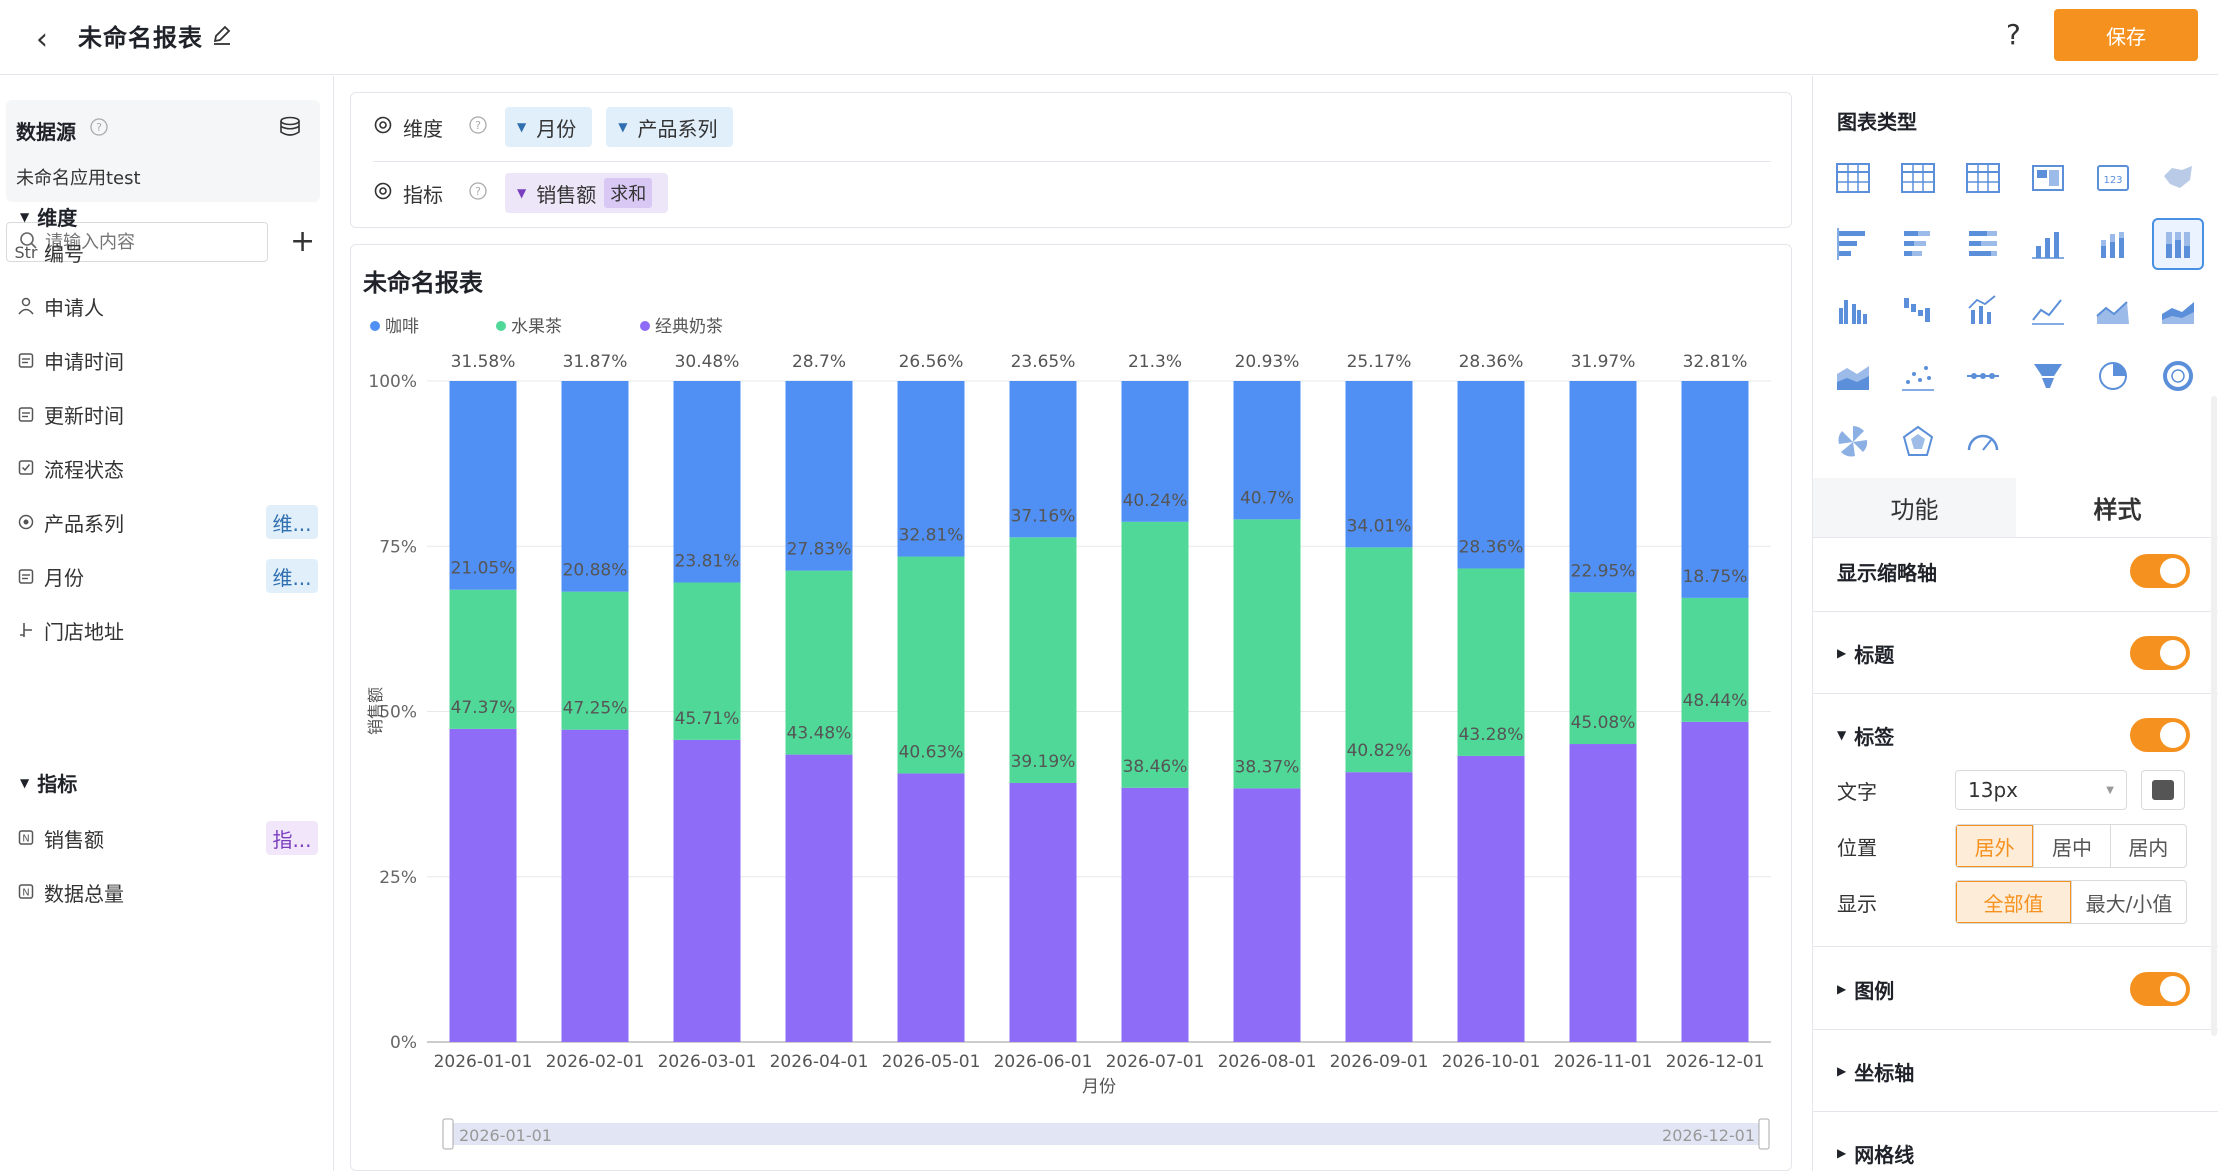 Image resolution: width=2218 pixels, height=1173 pixels. I want to click on zoom-axis-toggle, so click(2160, 571).